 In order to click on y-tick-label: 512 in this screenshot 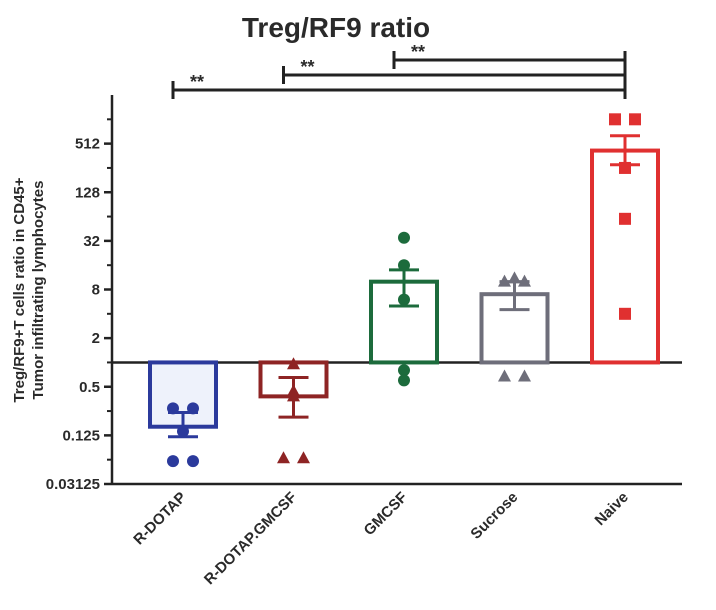, I will do `click(87, 144)`.